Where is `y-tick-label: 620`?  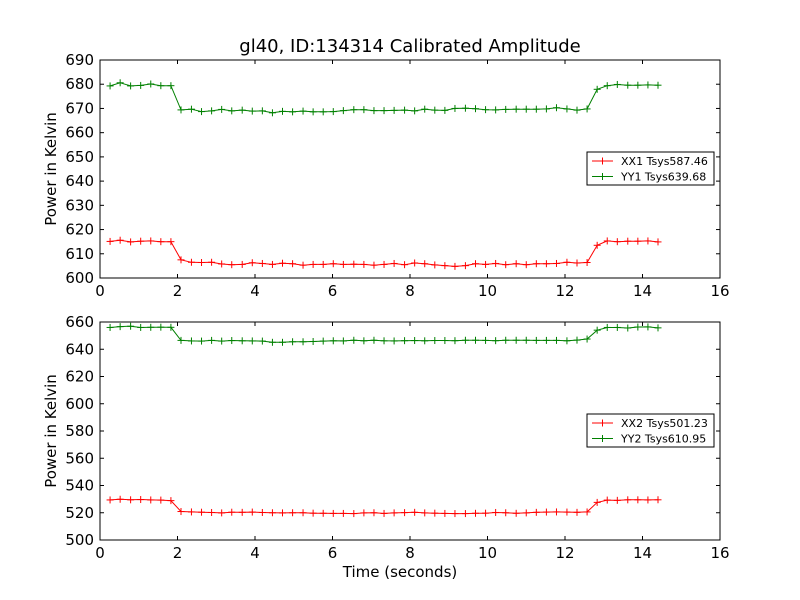
y-tick-label: 620 is located at coordinates (79, 377).